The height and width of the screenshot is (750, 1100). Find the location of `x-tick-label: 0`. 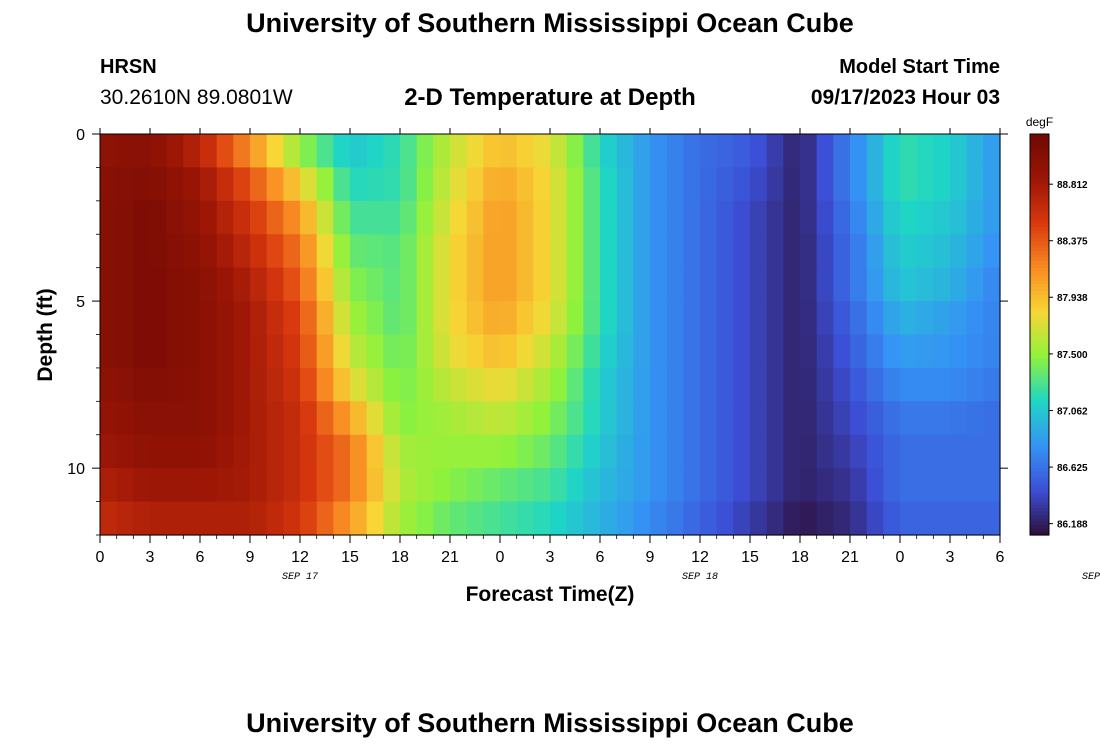

x-tick-label: 0 is located at coordinates (900, 557).